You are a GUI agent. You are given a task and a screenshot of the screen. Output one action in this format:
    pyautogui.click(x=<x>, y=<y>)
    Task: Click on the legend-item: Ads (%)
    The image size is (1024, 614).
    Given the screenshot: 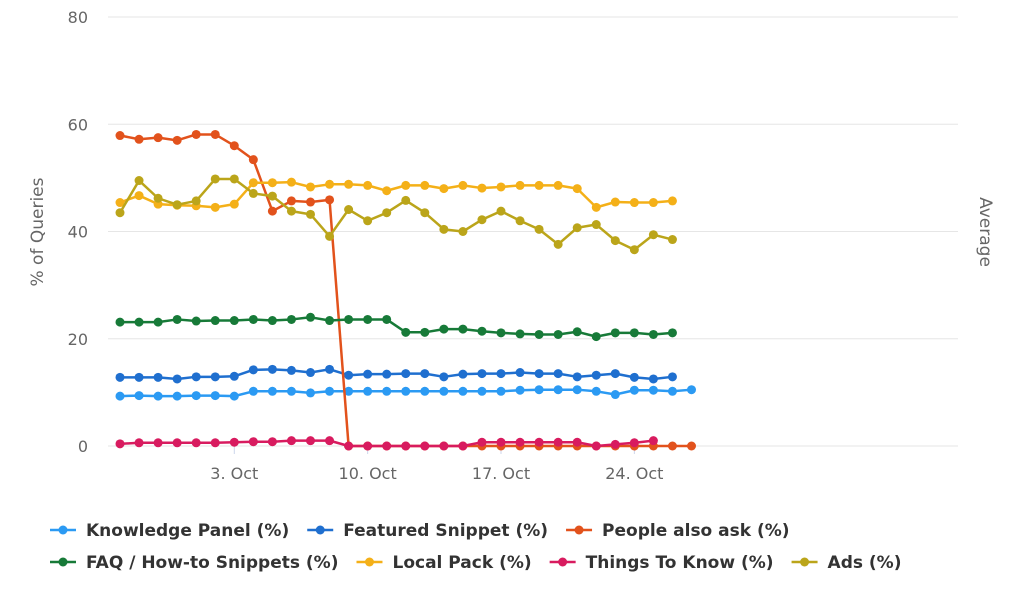 What is the action you would take?
    pyautogui.click(x=846, y=563)
    